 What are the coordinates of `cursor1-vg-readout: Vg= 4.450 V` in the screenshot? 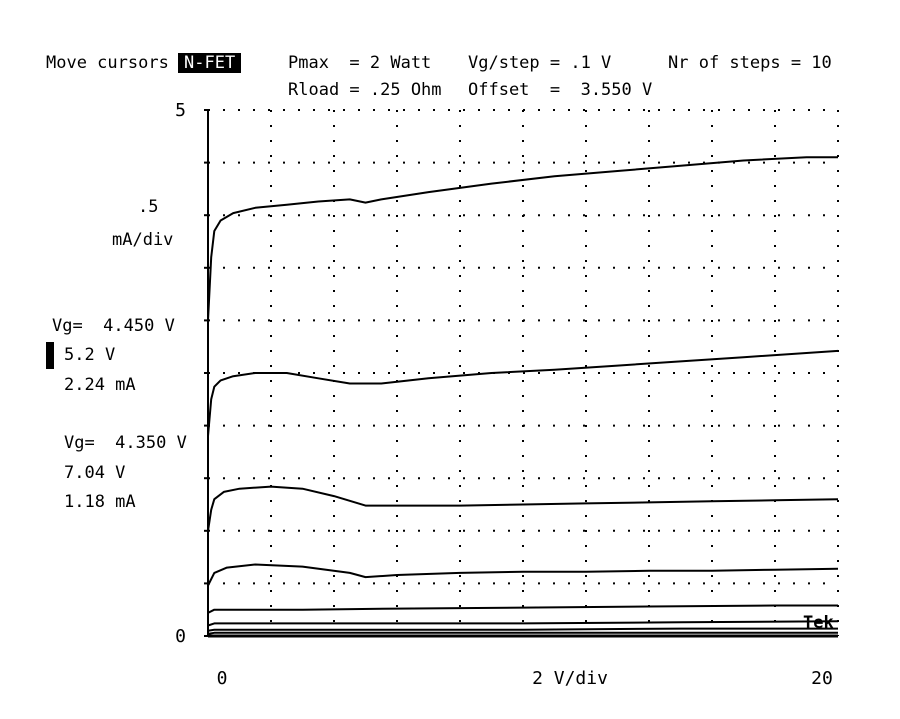 It's located at (113, 326).